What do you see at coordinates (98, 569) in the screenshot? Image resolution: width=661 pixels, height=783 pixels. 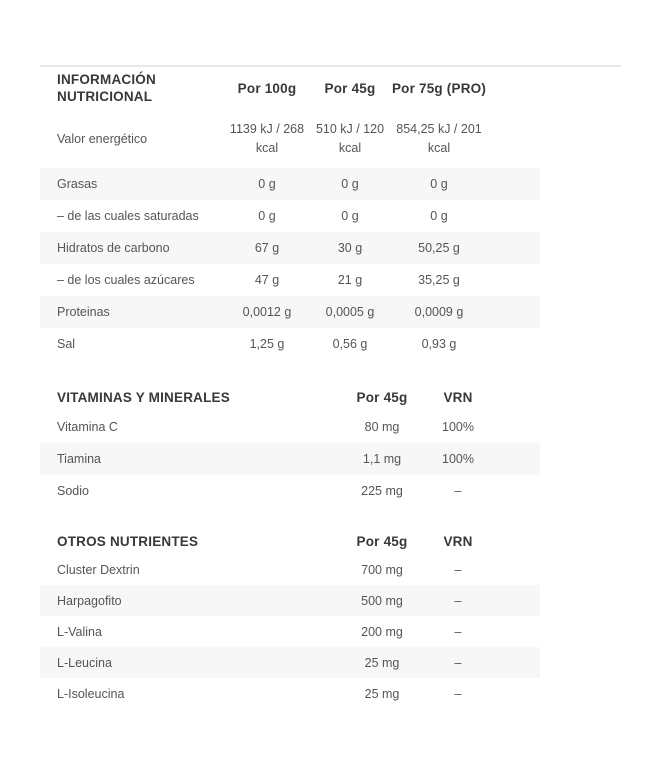 I see `row-label: Cluster Dextrin` at bounding box center [98, 569].